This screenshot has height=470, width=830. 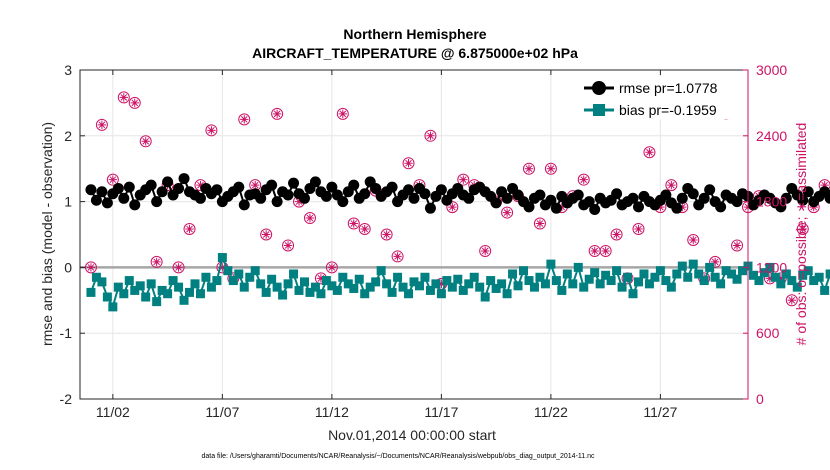 What do you see at coordinates (599, 110) in the screenshot?
I see `legend-bias-marker` at bounding box center [599, 110].